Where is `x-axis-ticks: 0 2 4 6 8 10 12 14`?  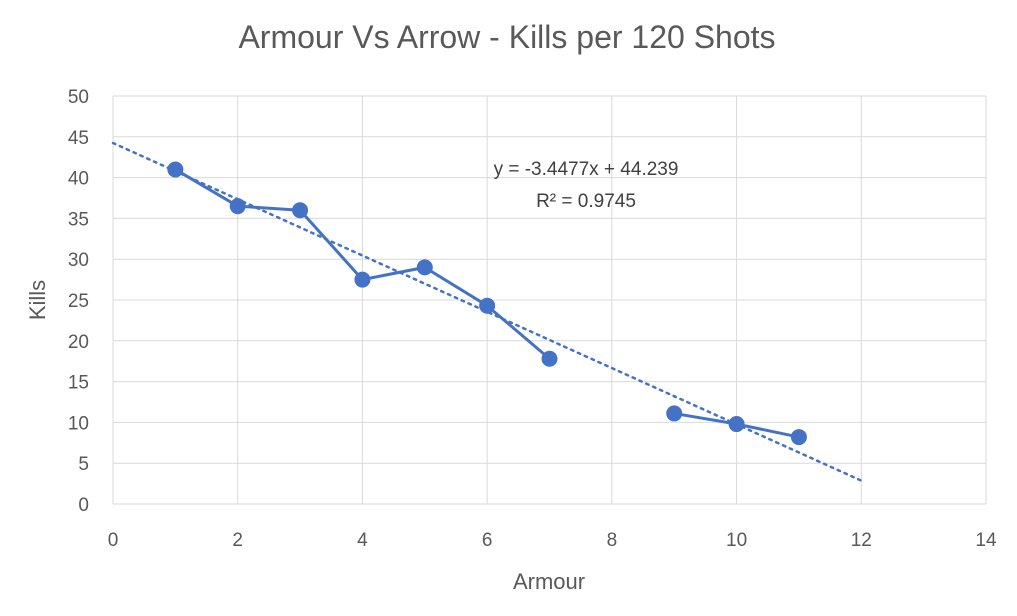
x-axis-ticks: 0 2 4 6 8 10 12 14 is located at coordinates (552, 540).